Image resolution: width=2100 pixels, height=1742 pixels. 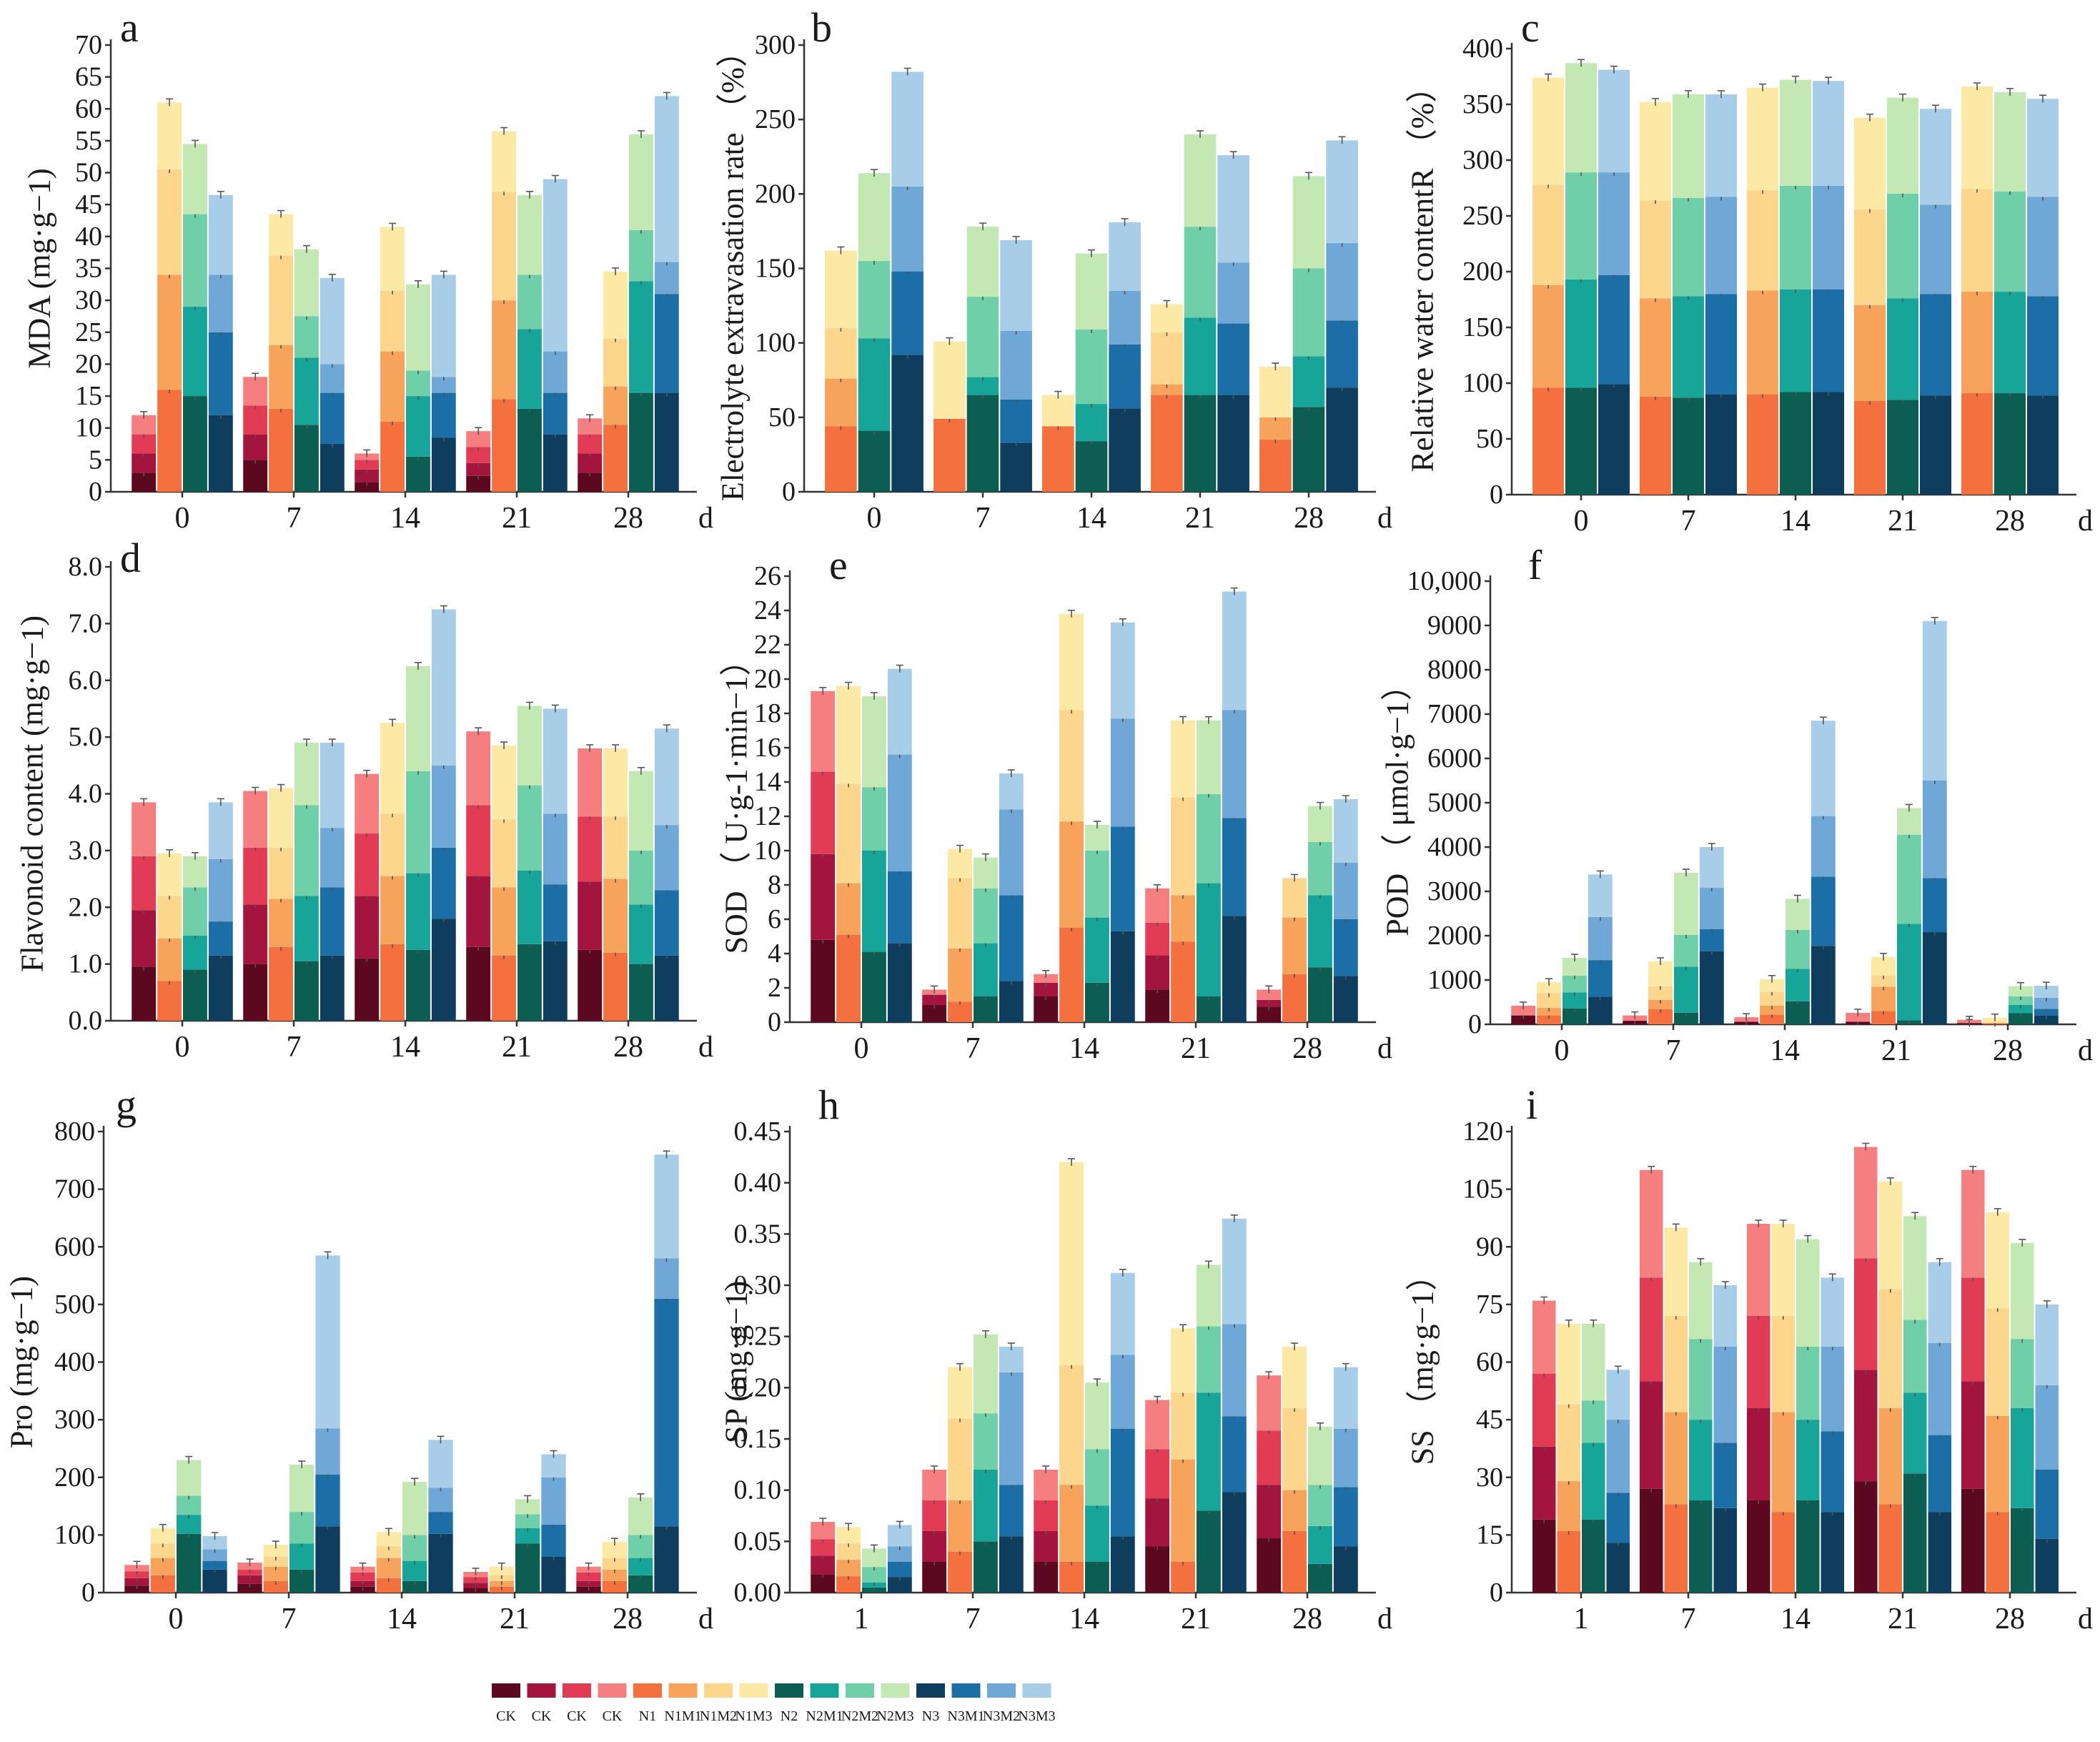 What do you see at coordinates (88, 109) in the screenshot?
I see `y-tick-label: 60` at bounding box center [88, 109].